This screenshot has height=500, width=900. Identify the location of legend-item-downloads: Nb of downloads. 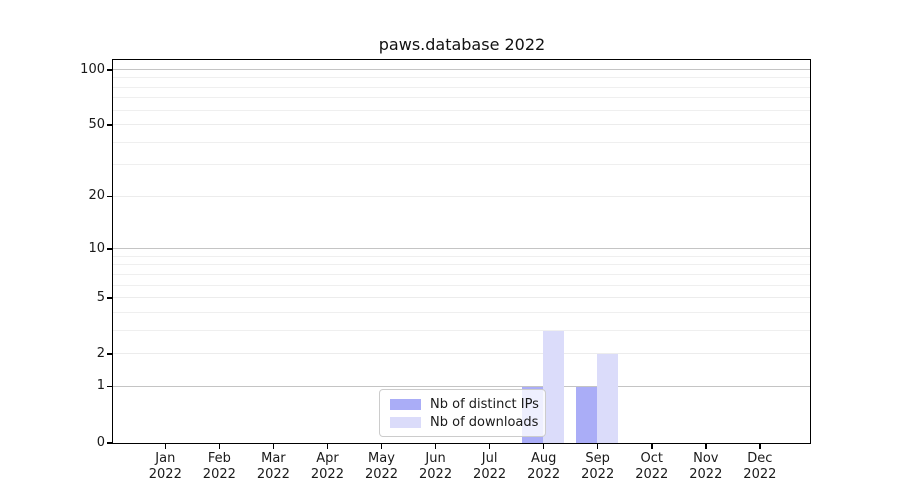
(464, 422).